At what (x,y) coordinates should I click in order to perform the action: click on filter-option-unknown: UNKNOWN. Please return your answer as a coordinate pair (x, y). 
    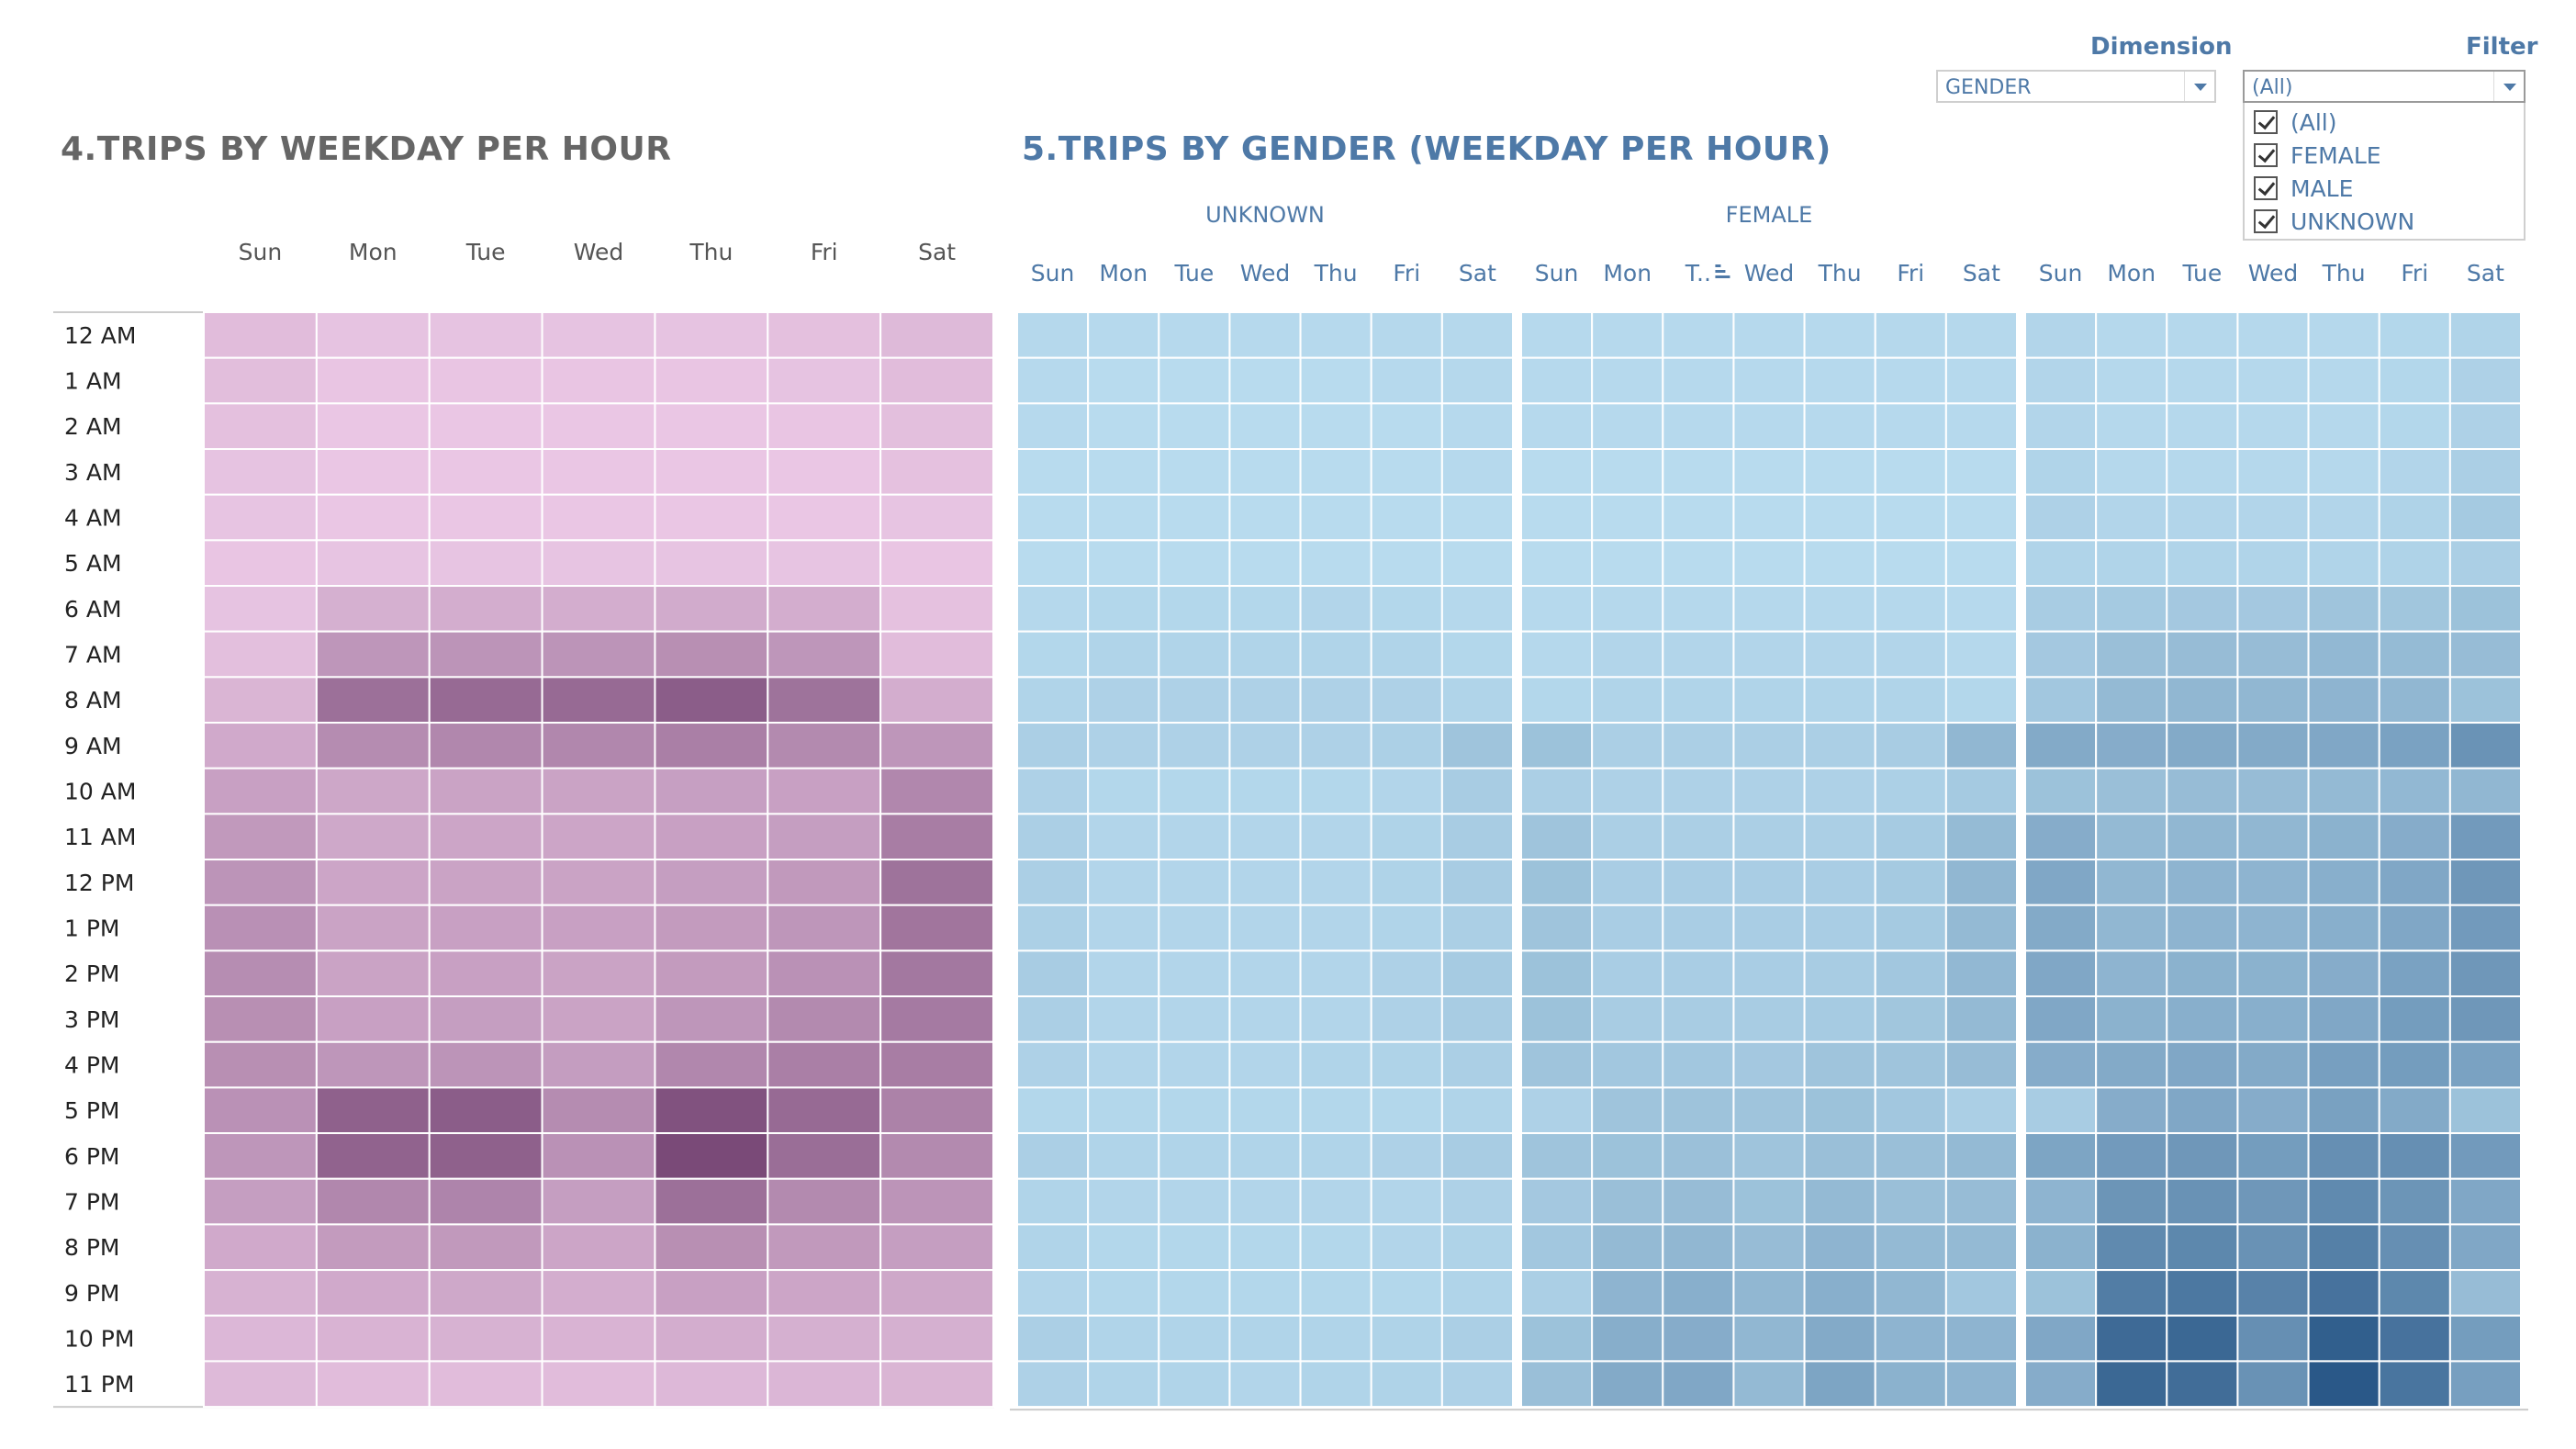
    Looking at the image, I should click on (2334, 221).